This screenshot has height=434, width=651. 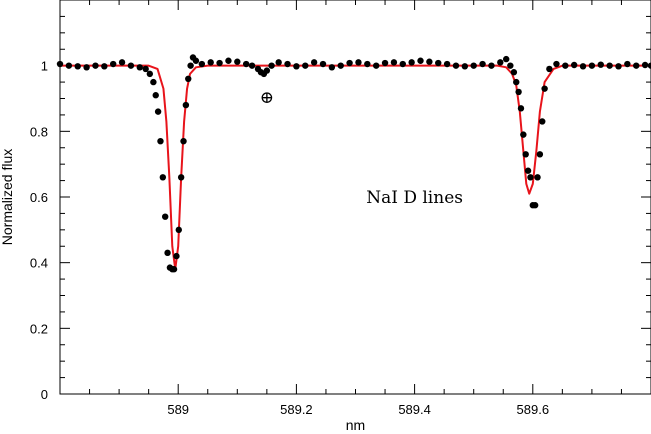 What do you see at coordinates (533, 409) in the screenshot?
I see `x-tick-label: 589.6` at bounding box center [533, 409].